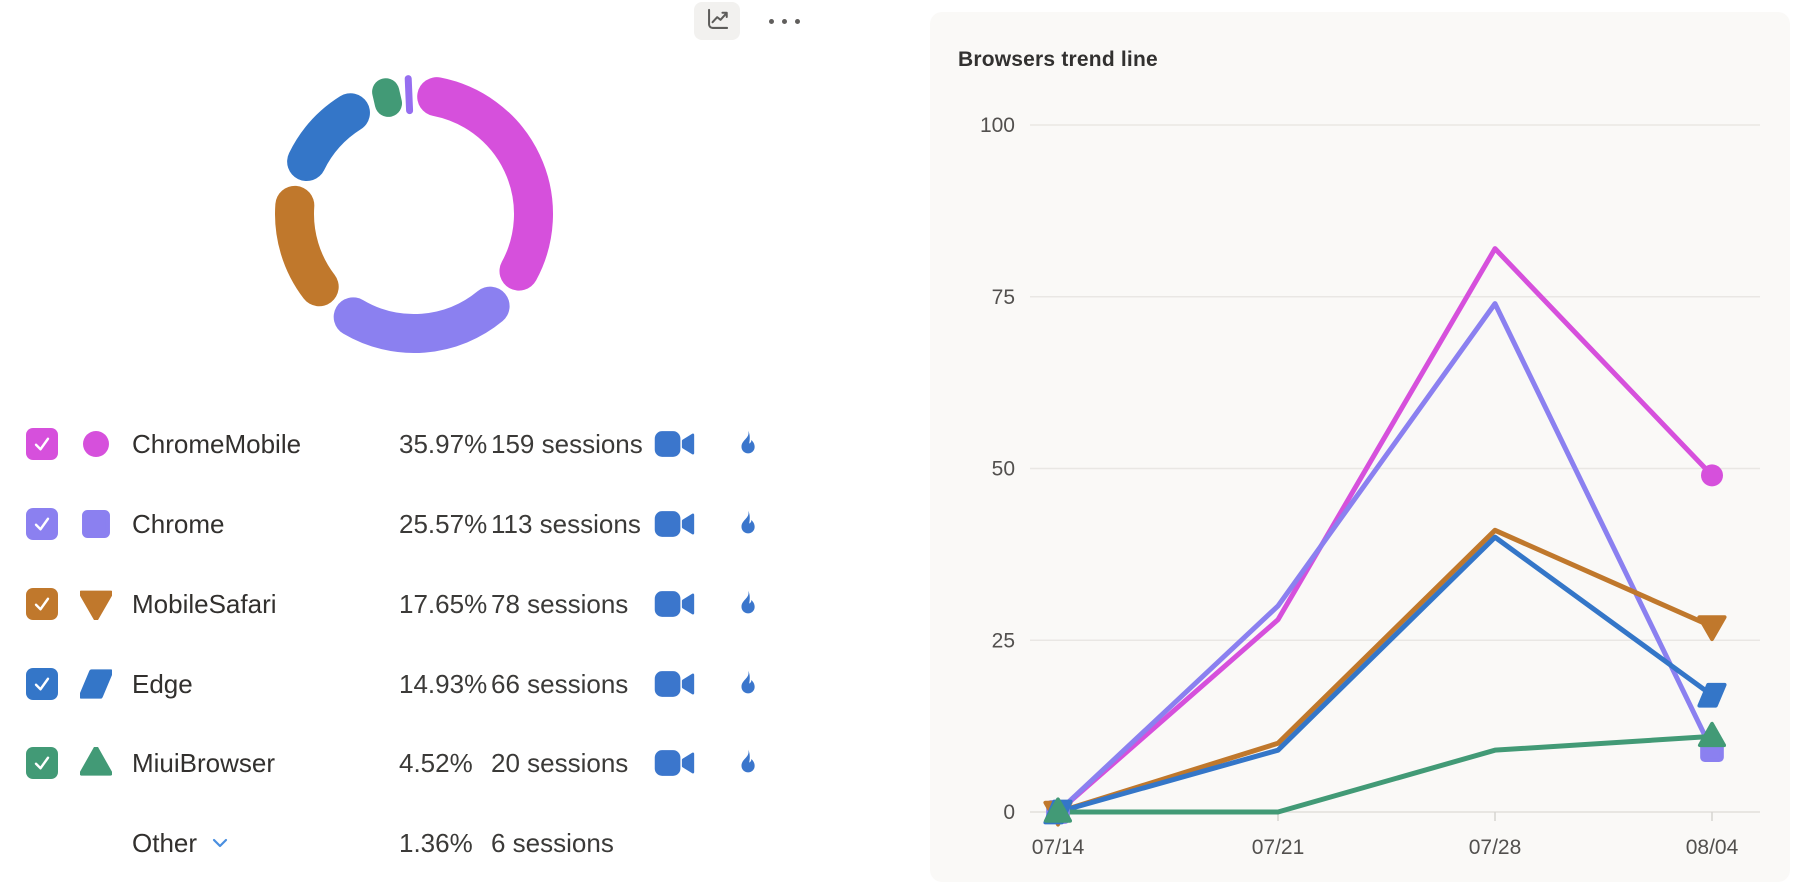 The height and width of the screenshot is (882, 1796). Describe the element at coordinates (1385, 674) in the screenshot. I see `trend-line-Edge` at that location.